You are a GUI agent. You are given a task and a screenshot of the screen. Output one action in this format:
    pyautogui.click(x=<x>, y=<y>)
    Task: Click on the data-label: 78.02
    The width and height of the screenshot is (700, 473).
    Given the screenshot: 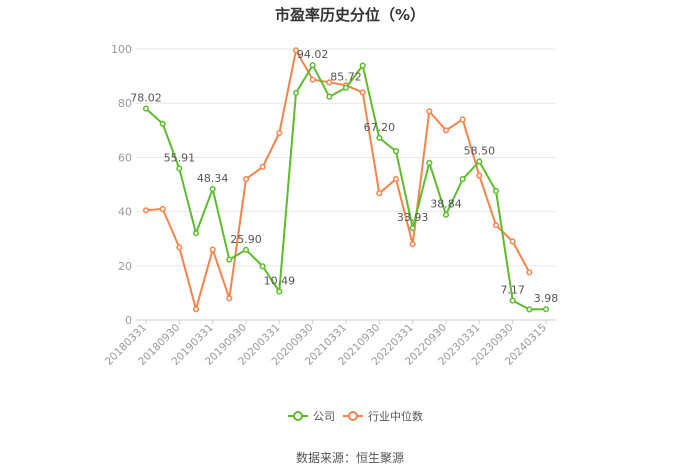 What is the action you would take?
    pyautogui.click(x=146, y=98)
    